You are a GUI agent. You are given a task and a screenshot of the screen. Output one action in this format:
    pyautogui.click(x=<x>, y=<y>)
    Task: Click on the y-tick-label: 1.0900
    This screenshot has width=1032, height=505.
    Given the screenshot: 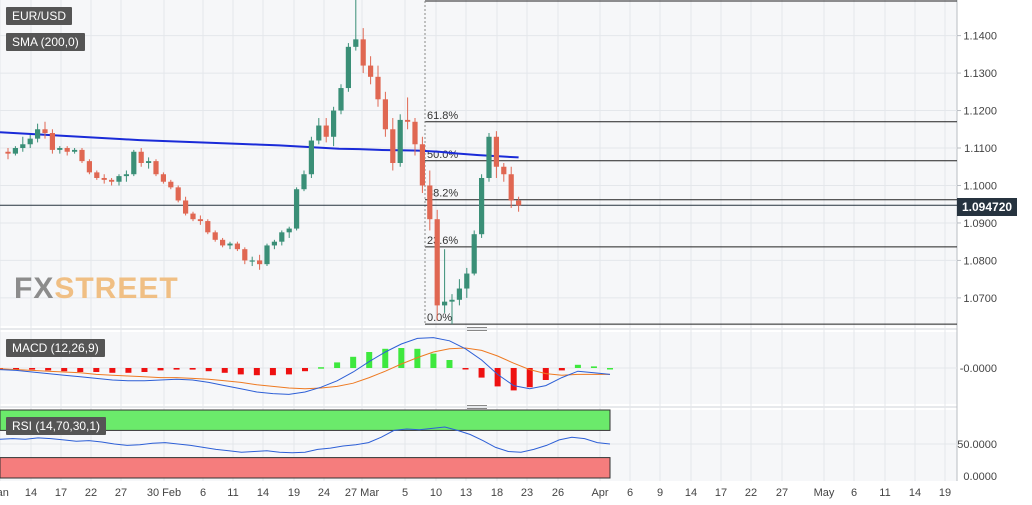 What is the action you would take?
    pyautogui.click(x=980, y=224)
    